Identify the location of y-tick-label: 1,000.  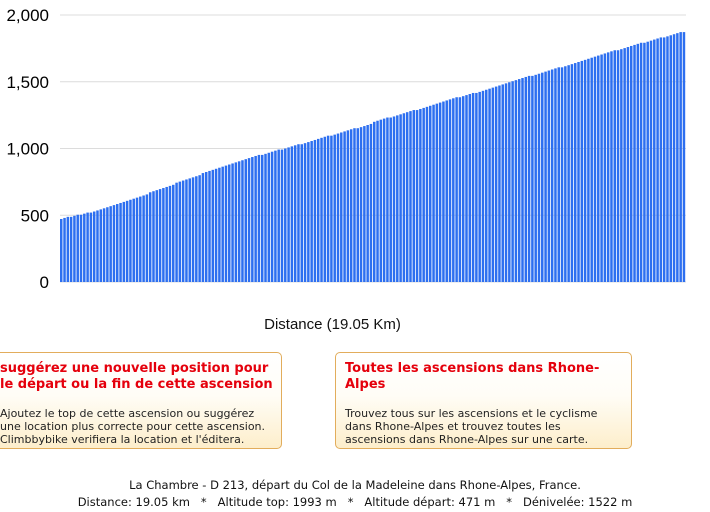
(27, 149).